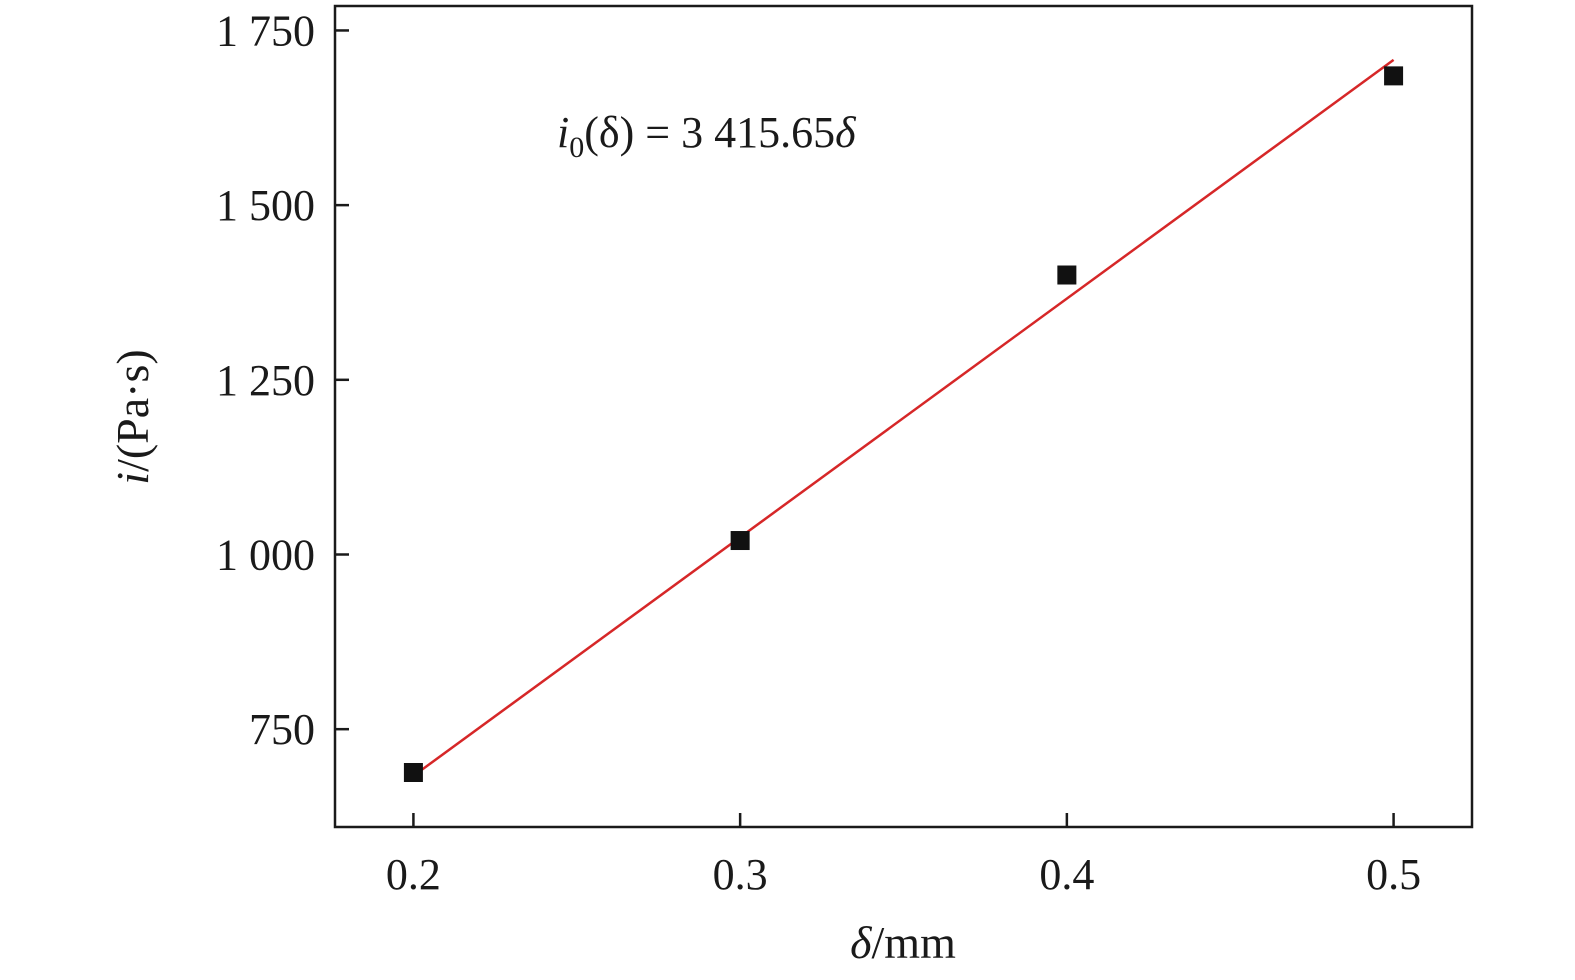 The height and width of the screenshot is (980, 1575). Describe the element at coordinates (265, 205) in the screenshot. I see `y-tick-label: 1 500` at that location.